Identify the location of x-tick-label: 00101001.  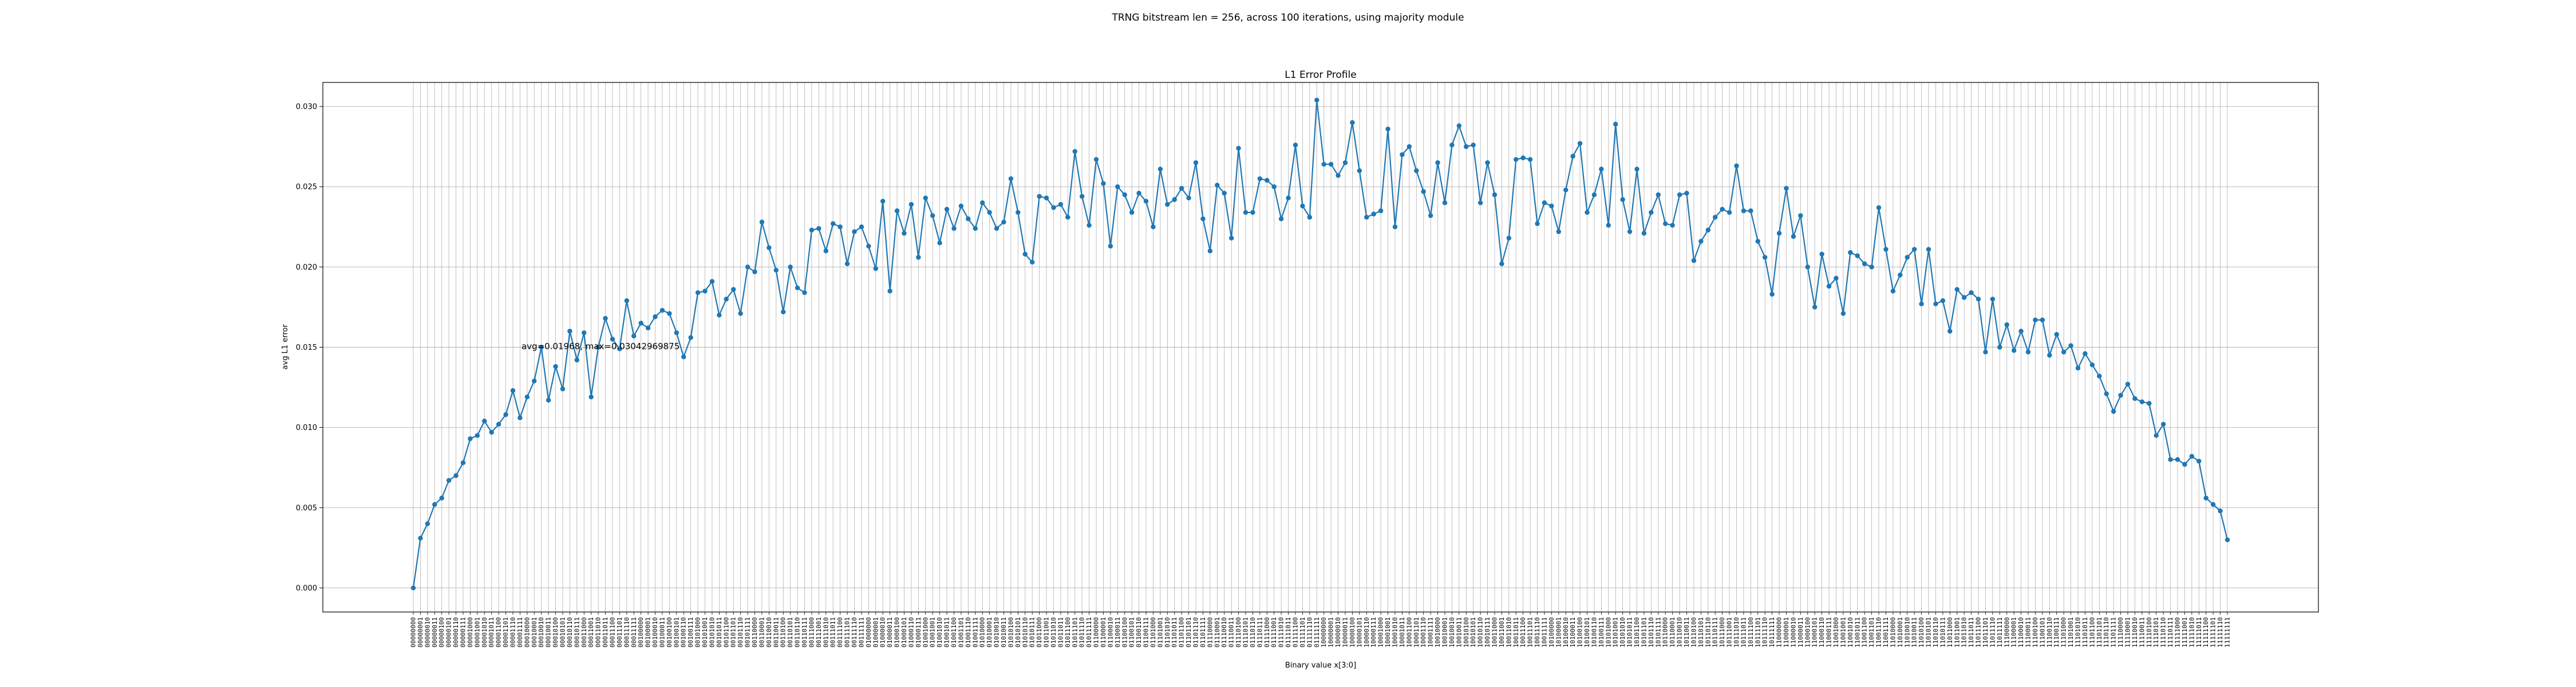
(705, 632).